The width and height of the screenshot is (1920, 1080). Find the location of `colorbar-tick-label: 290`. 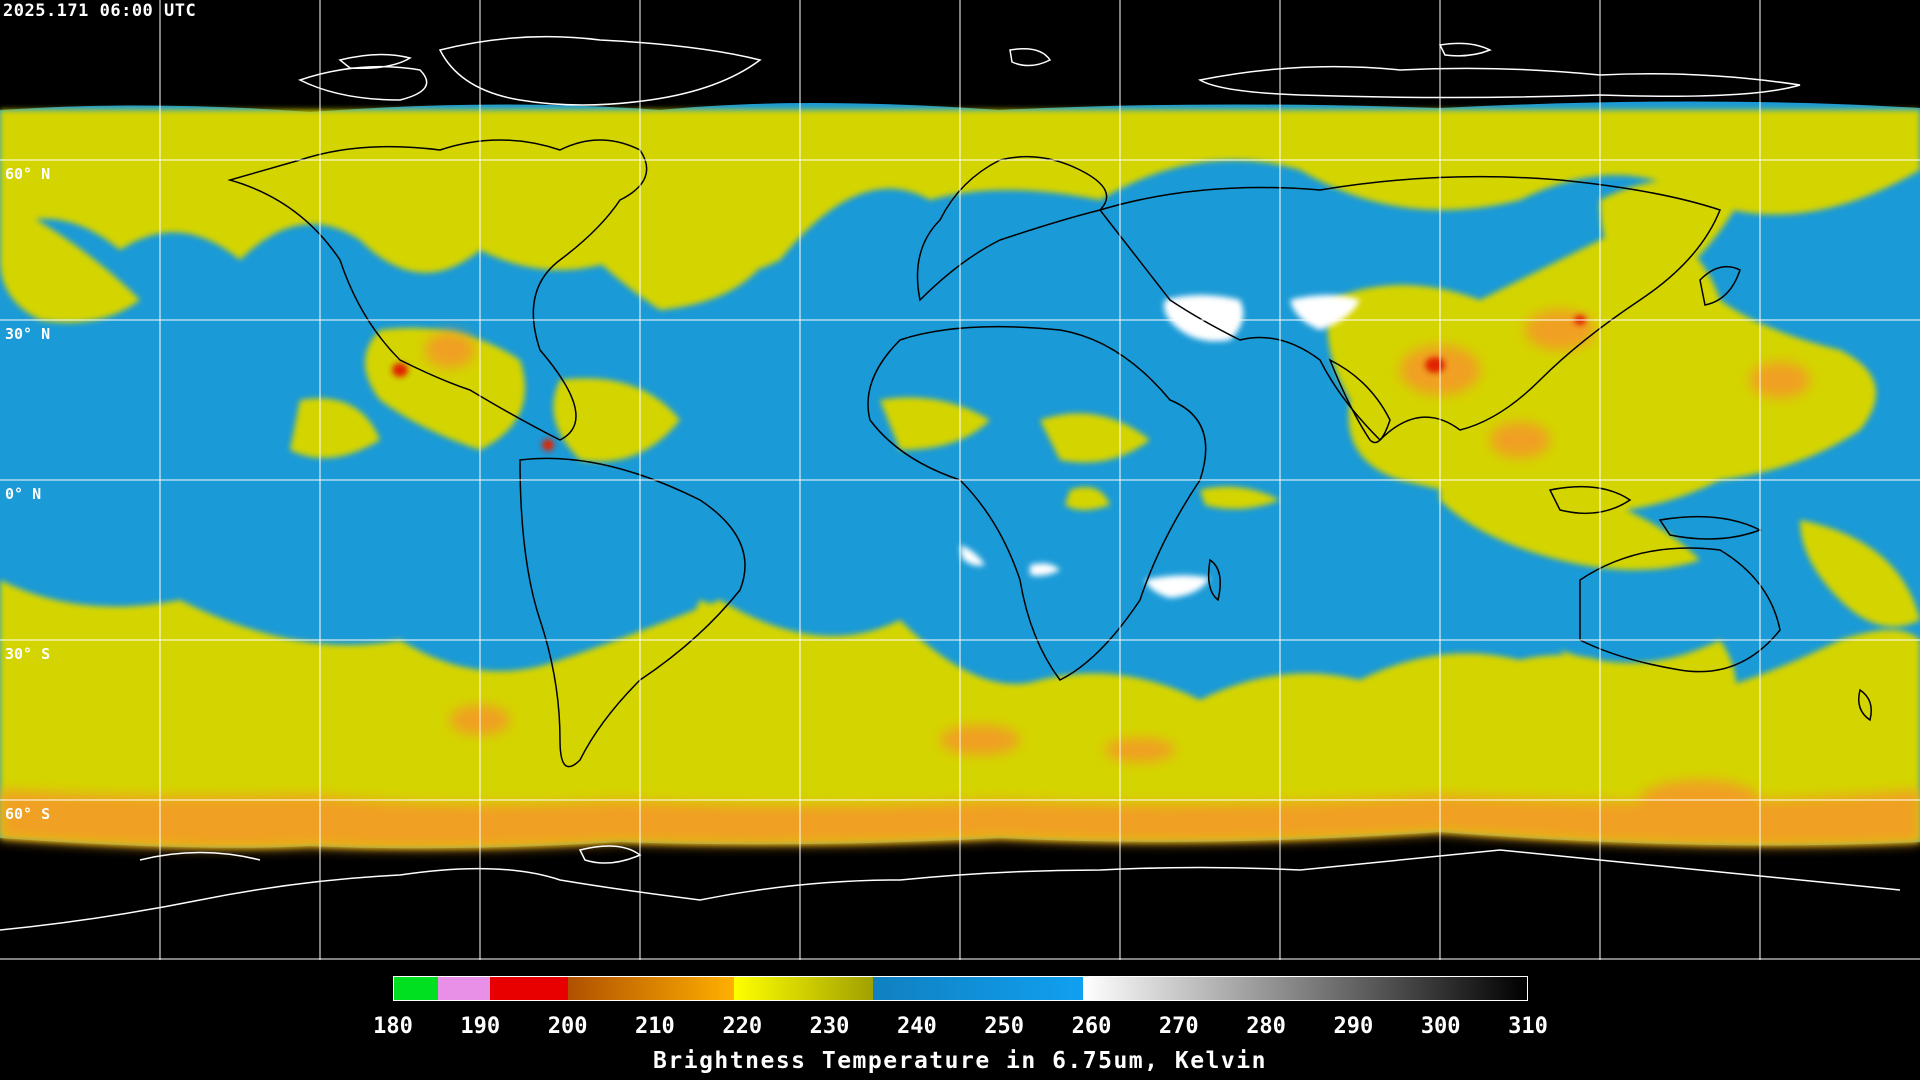

colorbar-tick-label: 290 is located at coordinates (1353, 1026).